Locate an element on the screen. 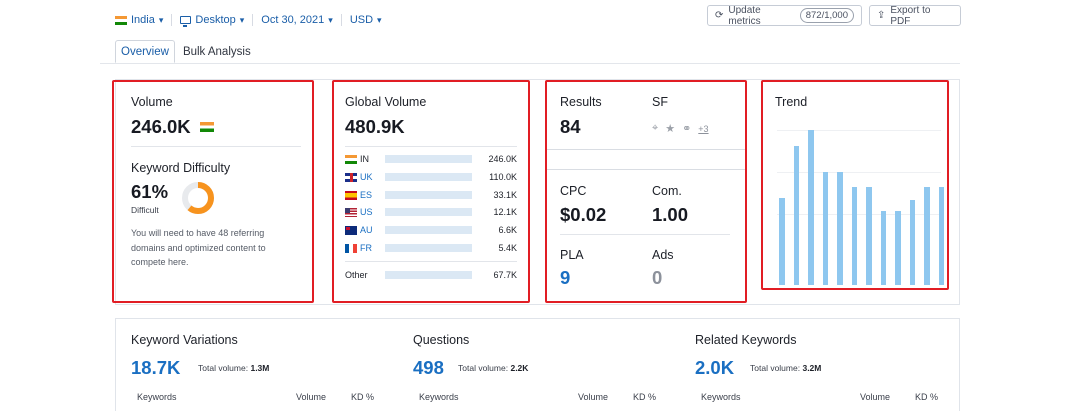 The height and width of the screenshot is (411, 1080). country-volume: 12.1K is located at coordinates (505, 212).